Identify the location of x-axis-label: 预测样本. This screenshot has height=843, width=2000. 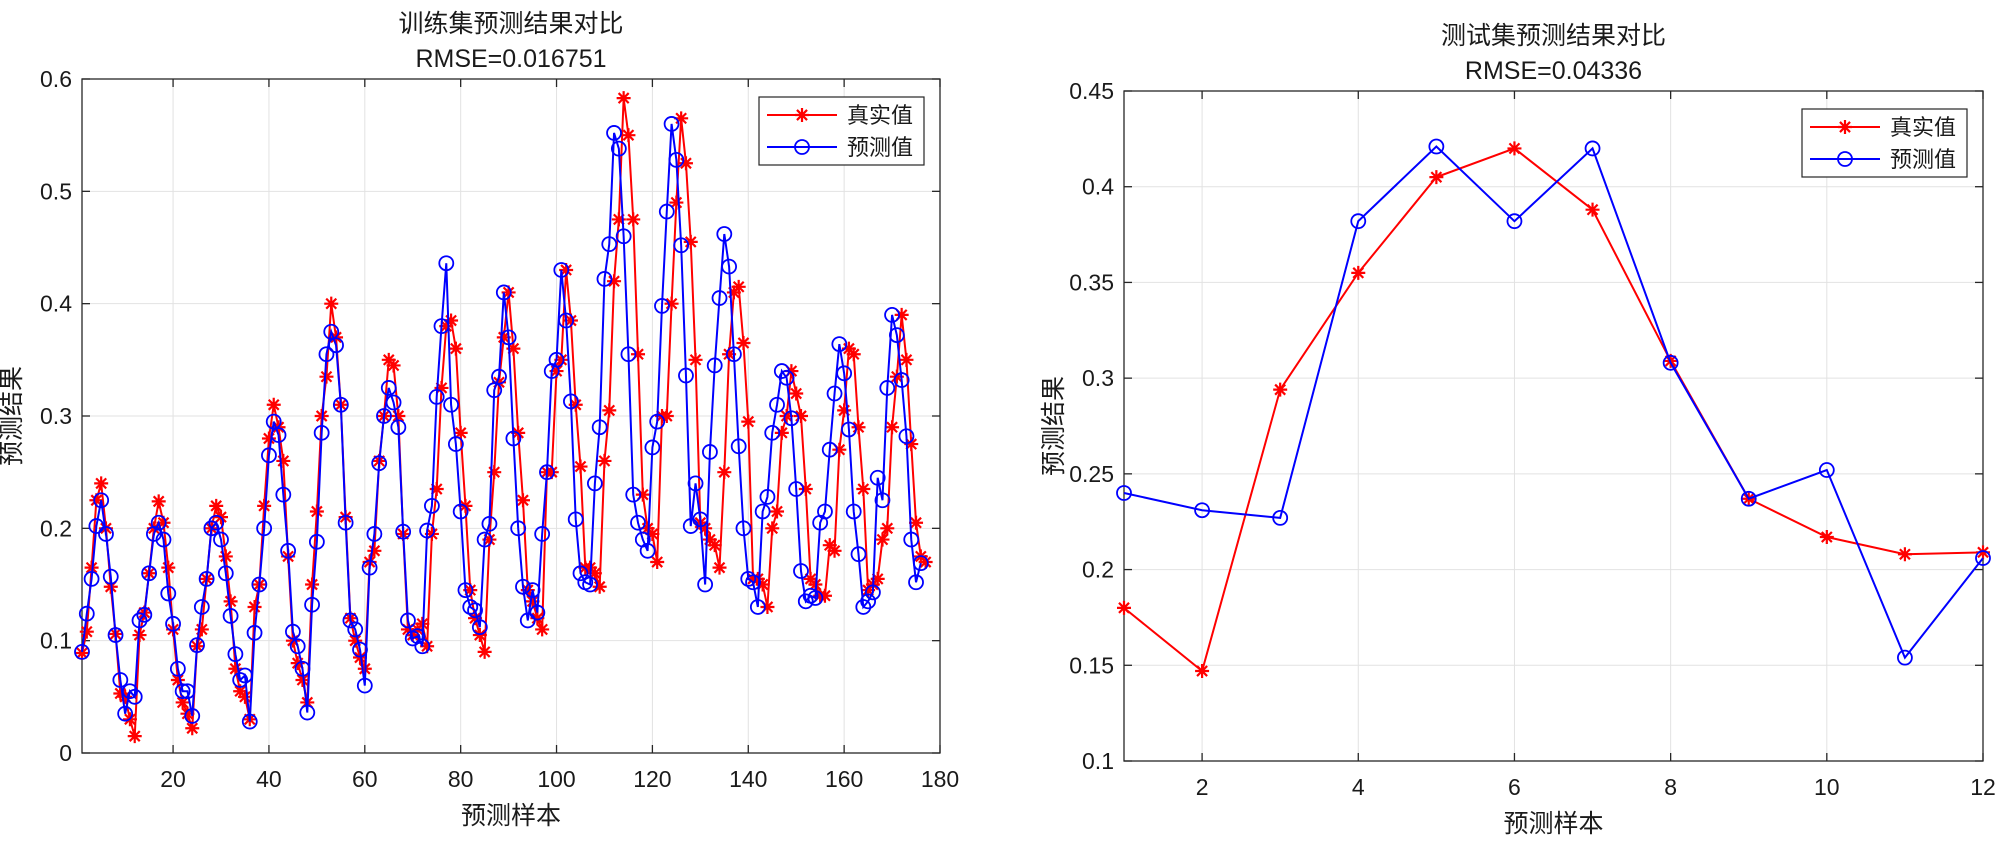
(511, 816).